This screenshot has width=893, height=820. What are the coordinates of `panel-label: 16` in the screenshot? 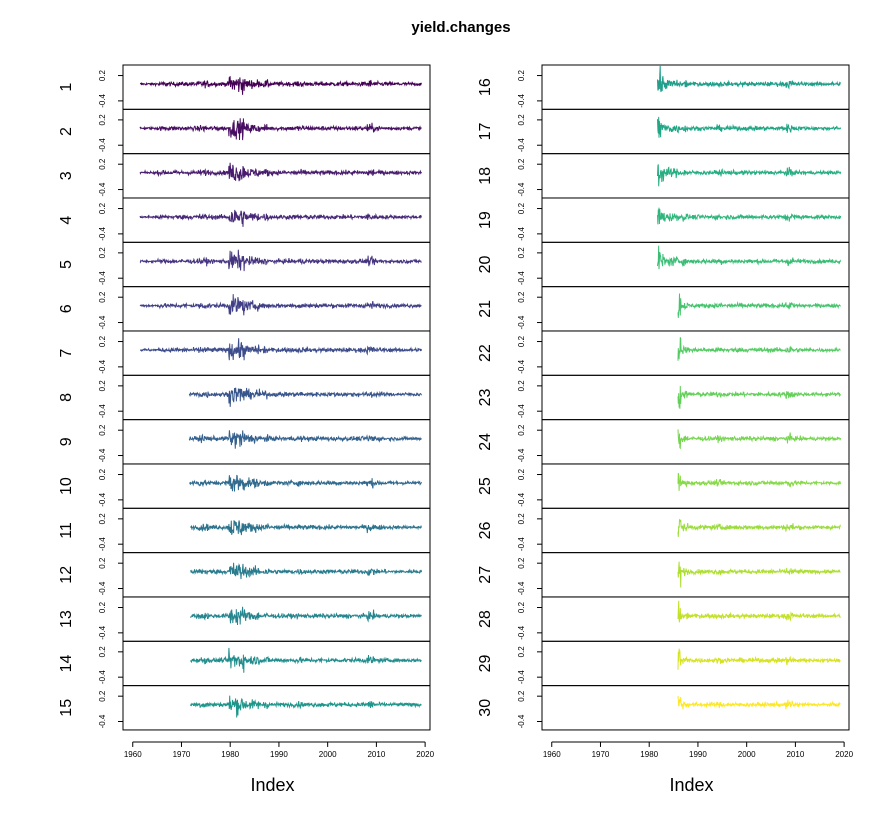 It's located at (485, 87).